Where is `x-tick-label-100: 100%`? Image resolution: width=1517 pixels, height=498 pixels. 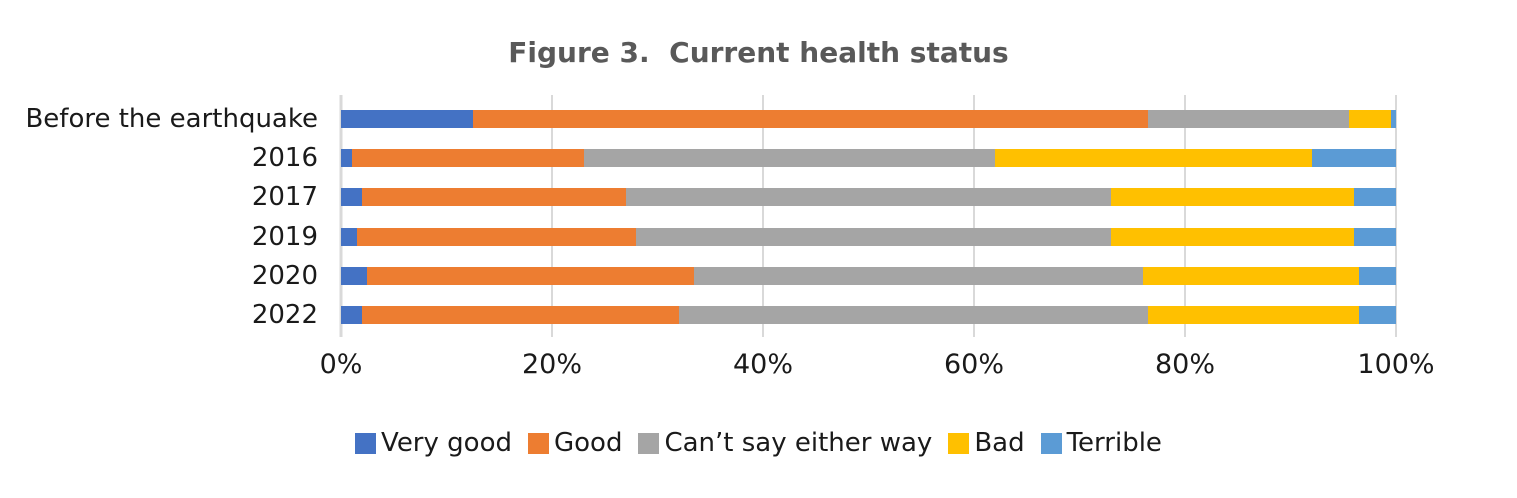
x-tick-label-100: 100% is located at coordinates (1396, 364).